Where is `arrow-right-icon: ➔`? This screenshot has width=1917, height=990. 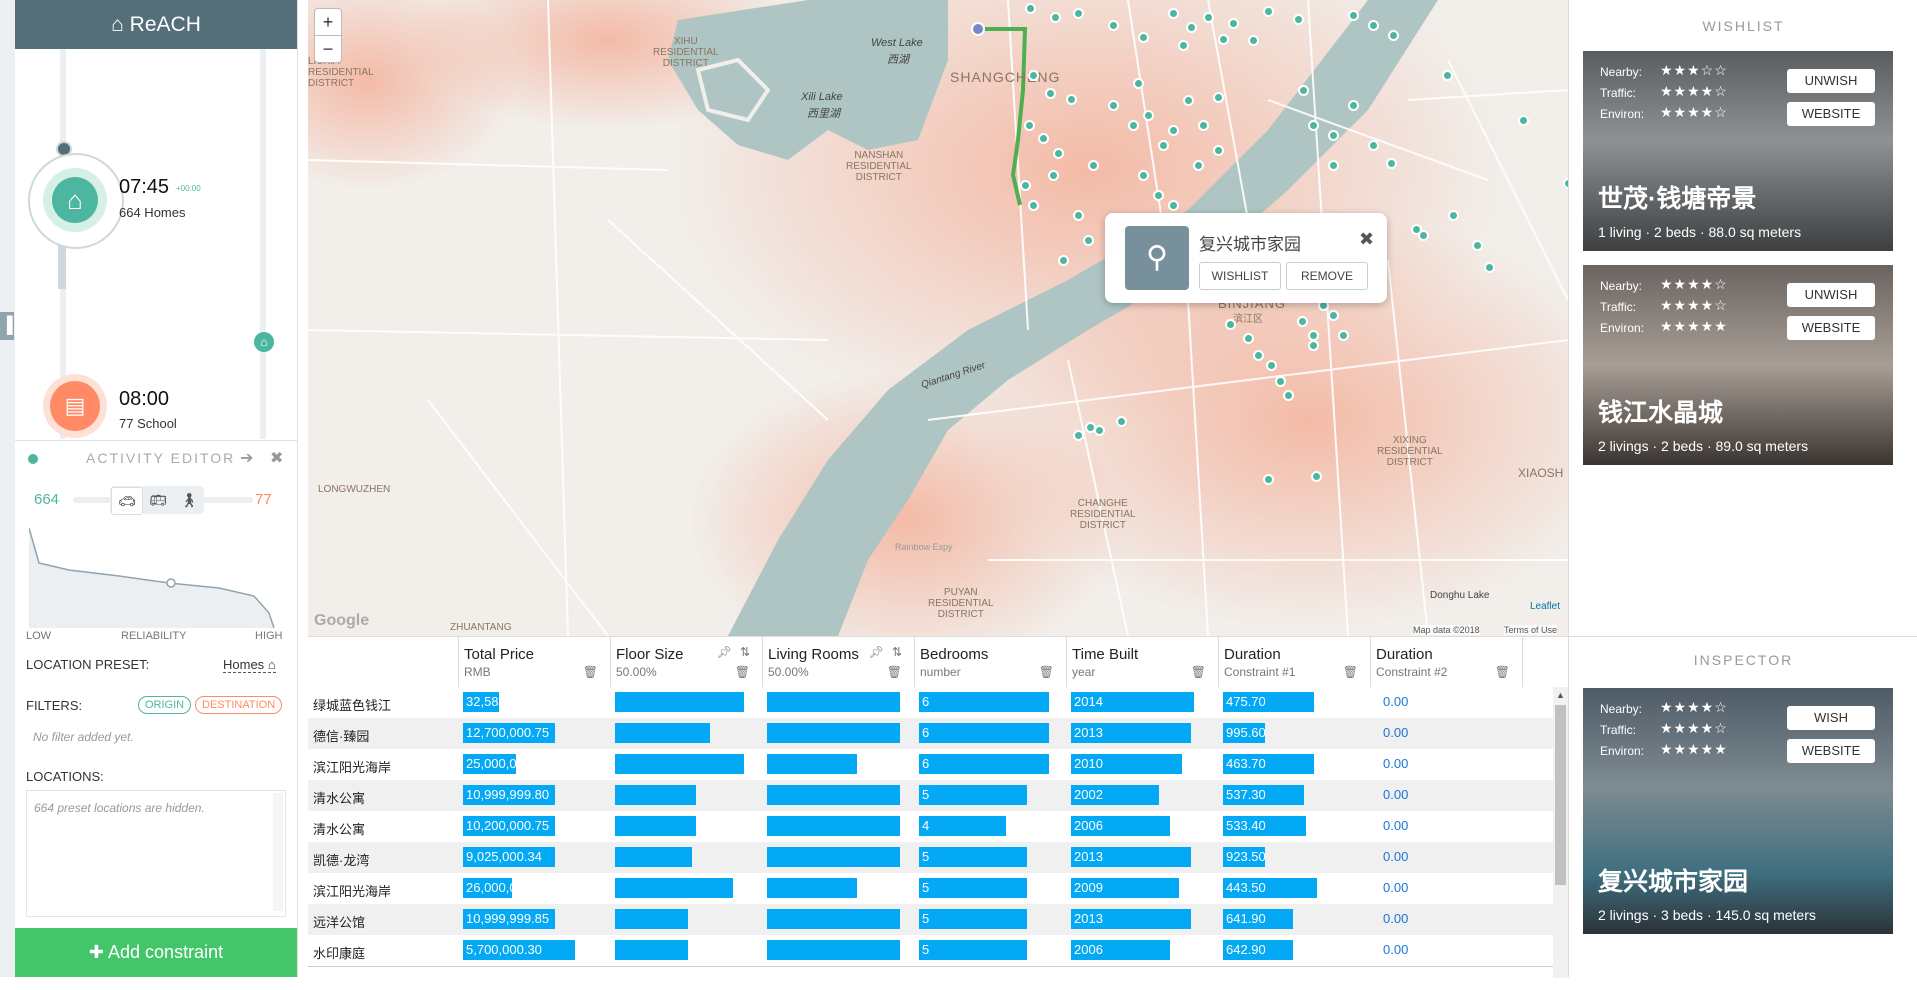 arrow-right-icon: ➔ is located at coordinates (247, 458).